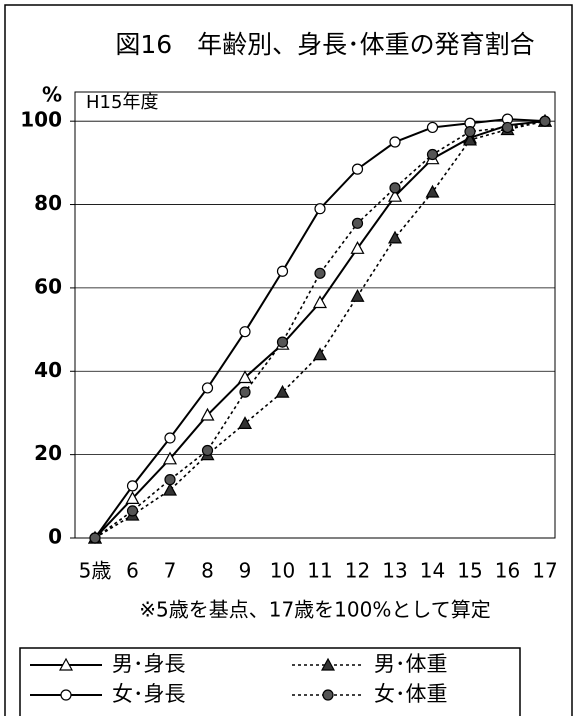 This screenshot has height=716, width=578. What do you see at coordinates (270, 681) in the screenshot?
I see `legend-box` at bounding box center [270, 681].